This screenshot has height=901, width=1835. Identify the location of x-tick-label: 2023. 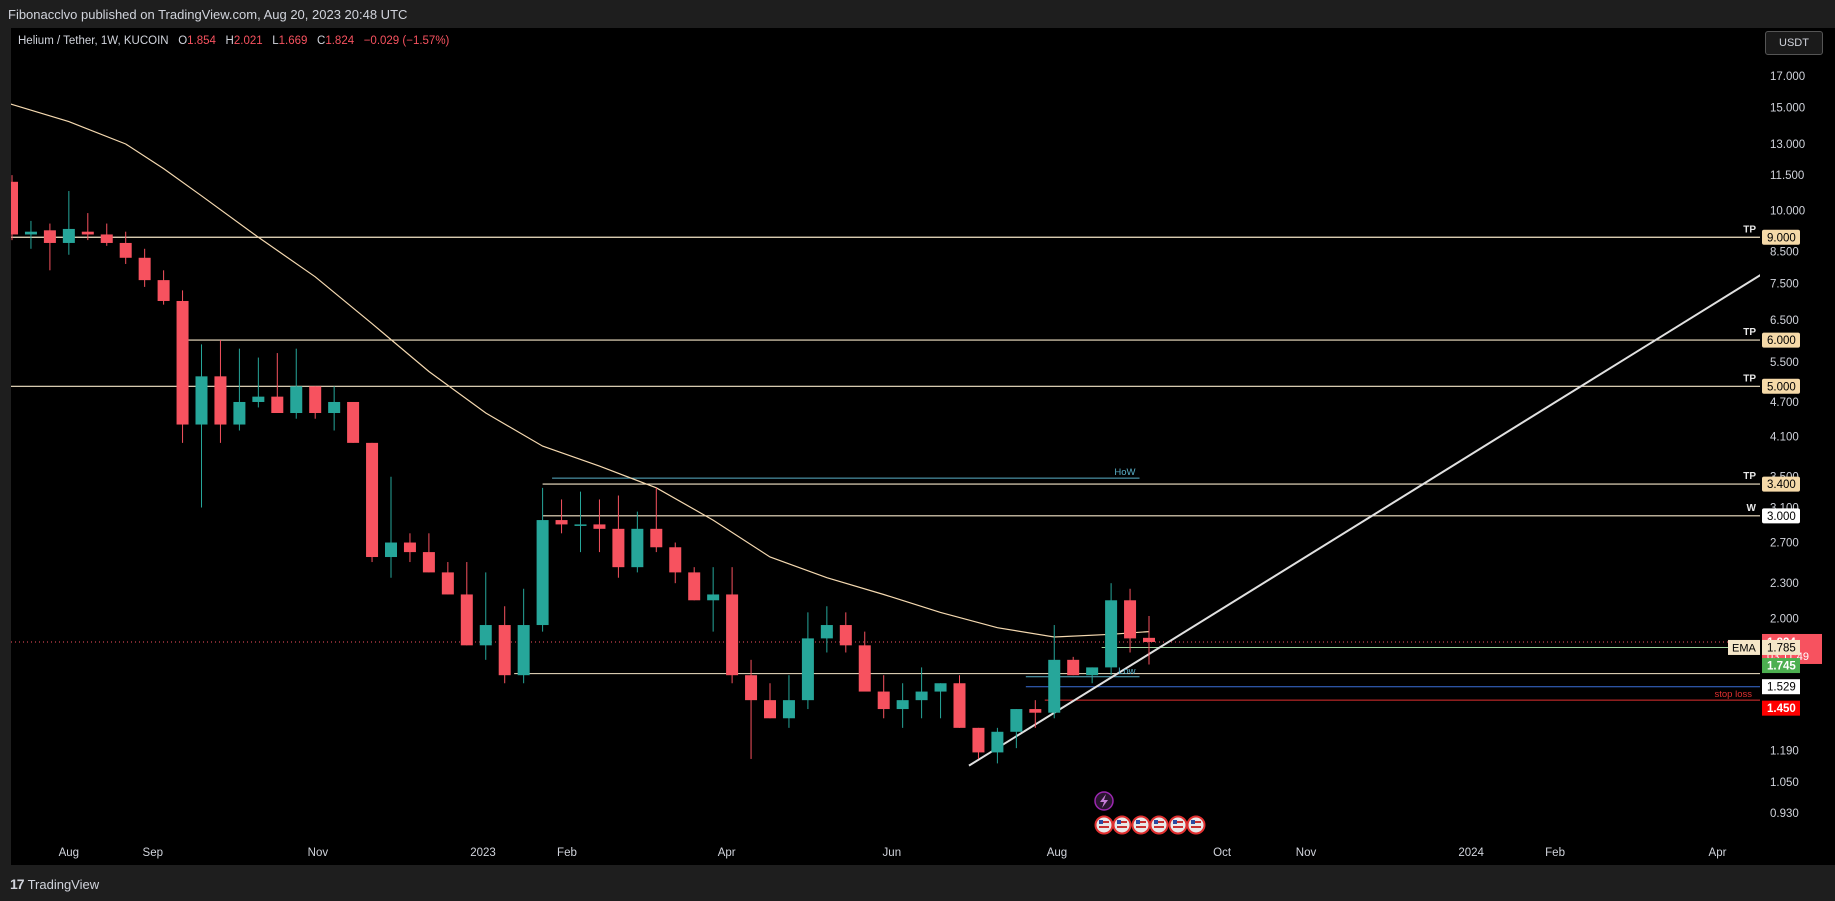
(483, 853).